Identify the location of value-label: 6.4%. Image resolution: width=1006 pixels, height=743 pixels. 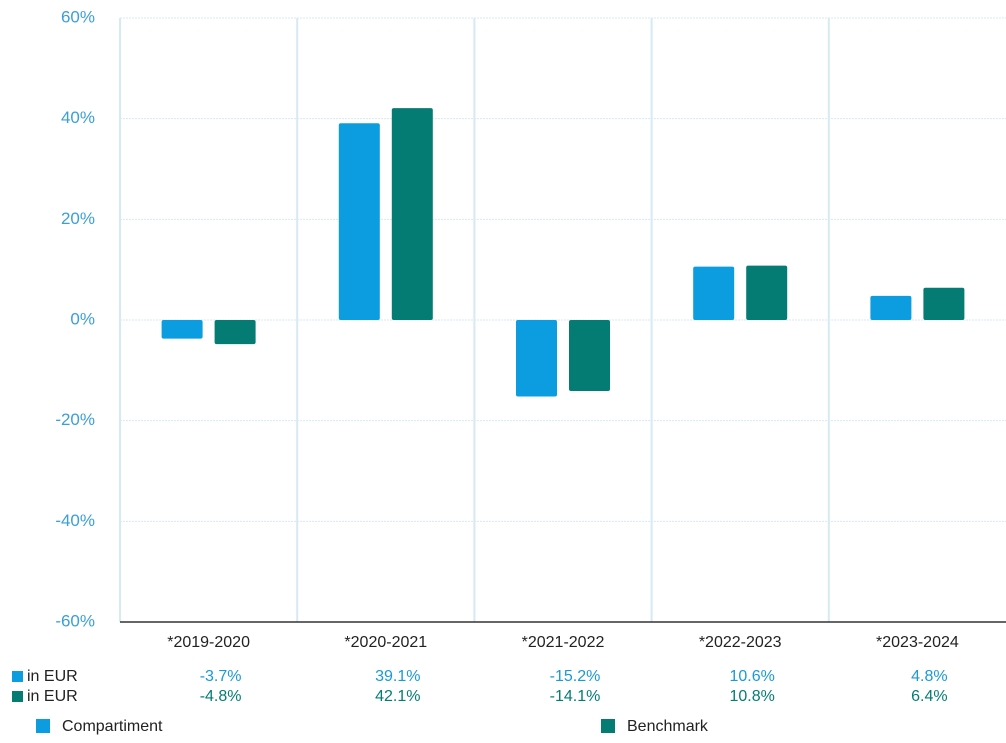
(929, 696).